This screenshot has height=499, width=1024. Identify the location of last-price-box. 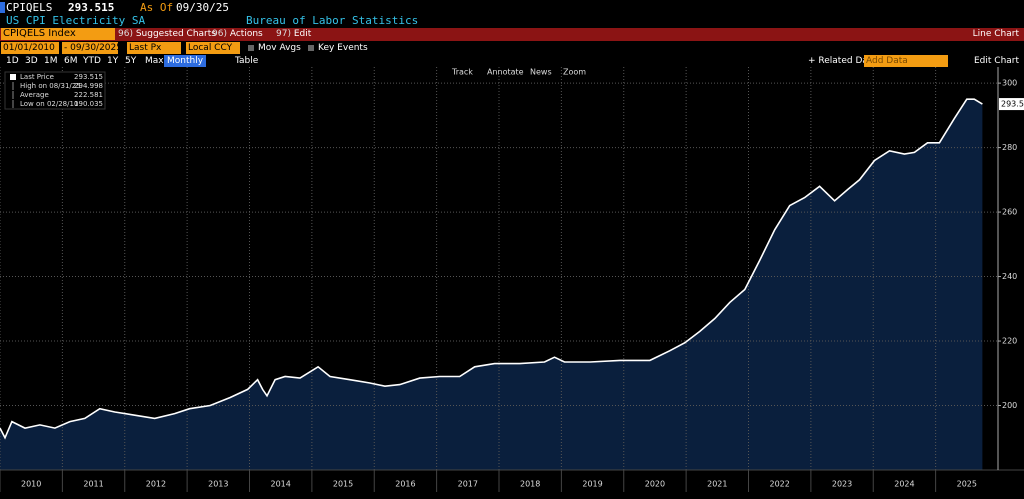
(1011, 104).